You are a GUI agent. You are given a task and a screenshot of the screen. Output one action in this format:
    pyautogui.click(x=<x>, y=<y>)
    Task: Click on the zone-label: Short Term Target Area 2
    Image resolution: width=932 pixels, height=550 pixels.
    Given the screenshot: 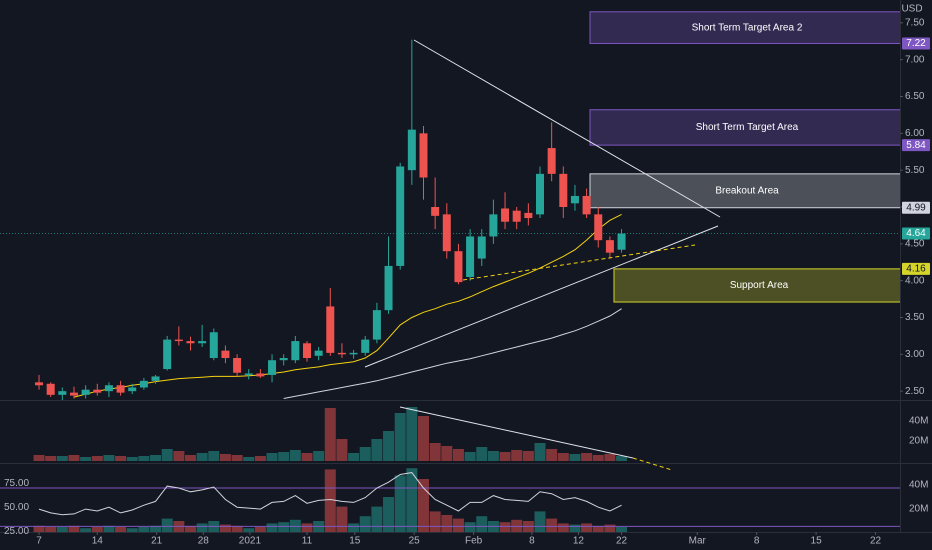 What is the action you would take?
    pyautogui.click(x=747, y=27)
    